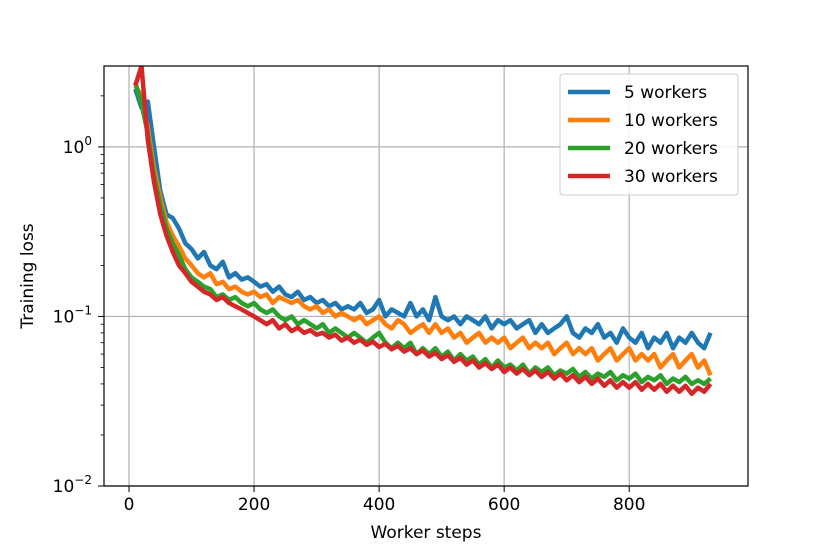 The image size is (830, 554). Describe the element at coordinates (671, 121) in the screenshot. I see `legend-label: 10 workers` at that location.